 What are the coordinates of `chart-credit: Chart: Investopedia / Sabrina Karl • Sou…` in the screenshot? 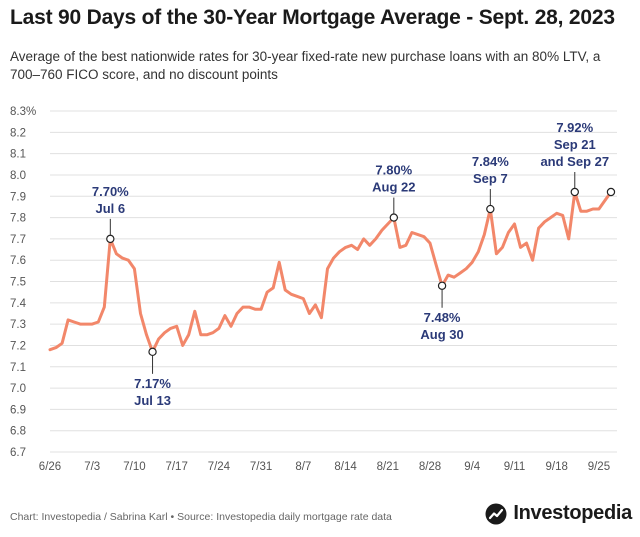 It's located at (201, 517).